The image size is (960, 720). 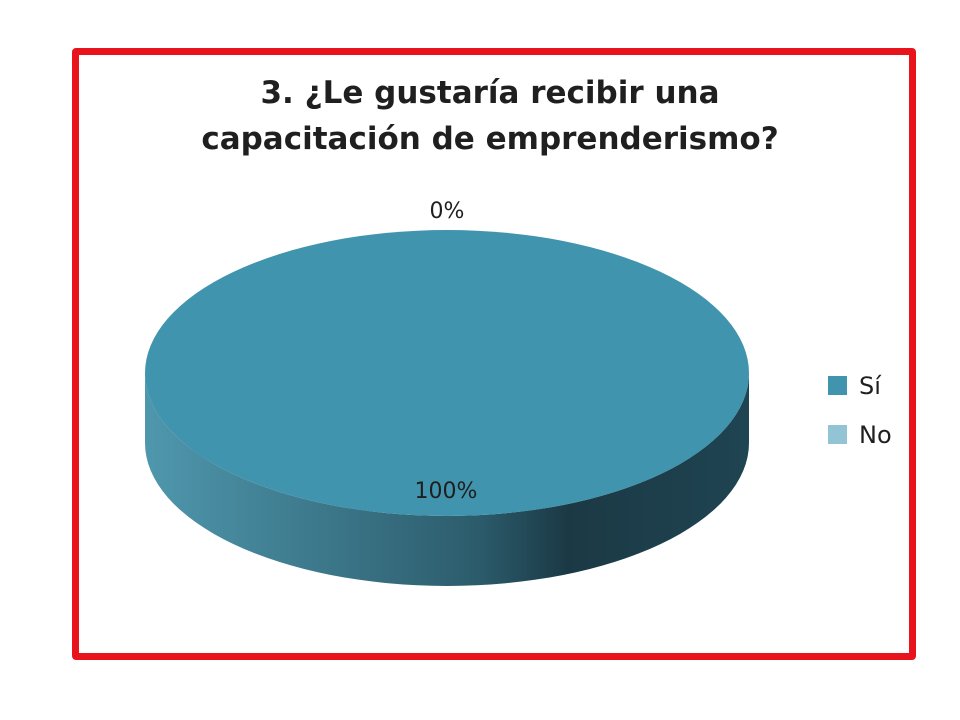 I want to click on legend-swatch-si, so click(x=837, y=385).